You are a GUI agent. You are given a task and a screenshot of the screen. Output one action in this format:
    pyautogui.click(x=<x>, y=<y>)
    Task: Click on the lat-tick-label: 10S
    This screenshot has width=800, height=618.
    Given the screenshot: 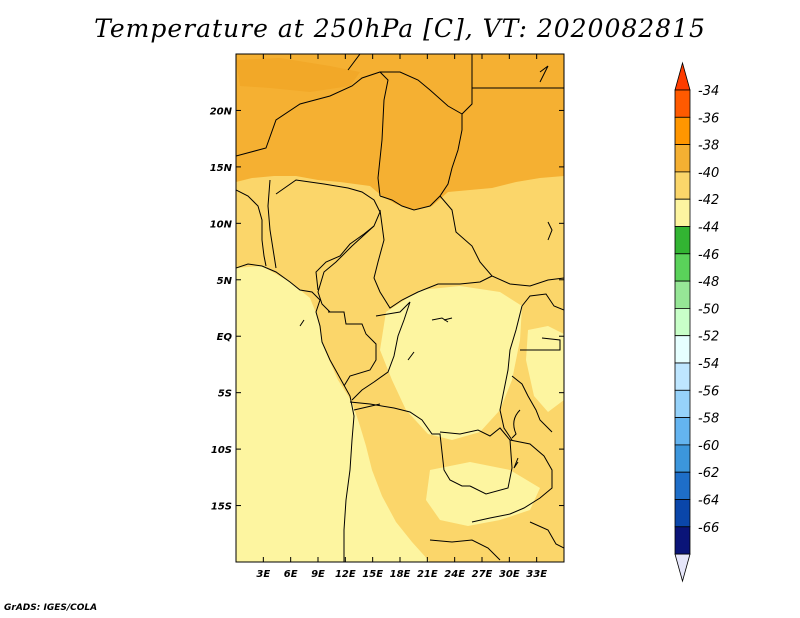 What is the action you would take?
    pyautogui.click(x=221, y=450)
    